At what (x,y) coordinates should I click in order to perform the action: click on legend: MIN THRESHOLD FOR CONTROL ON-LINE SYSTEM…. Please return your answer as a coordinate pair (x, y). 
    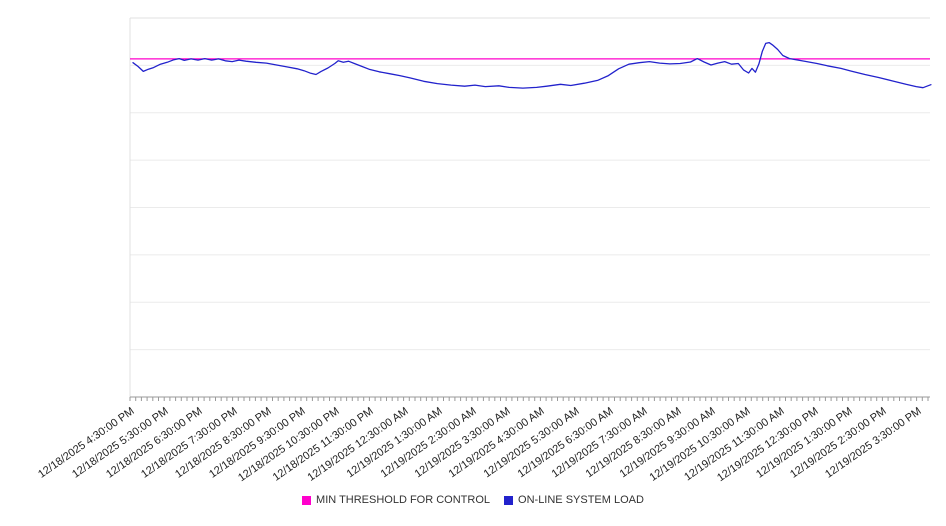
    Looking at the image, I should click on (473, 500).